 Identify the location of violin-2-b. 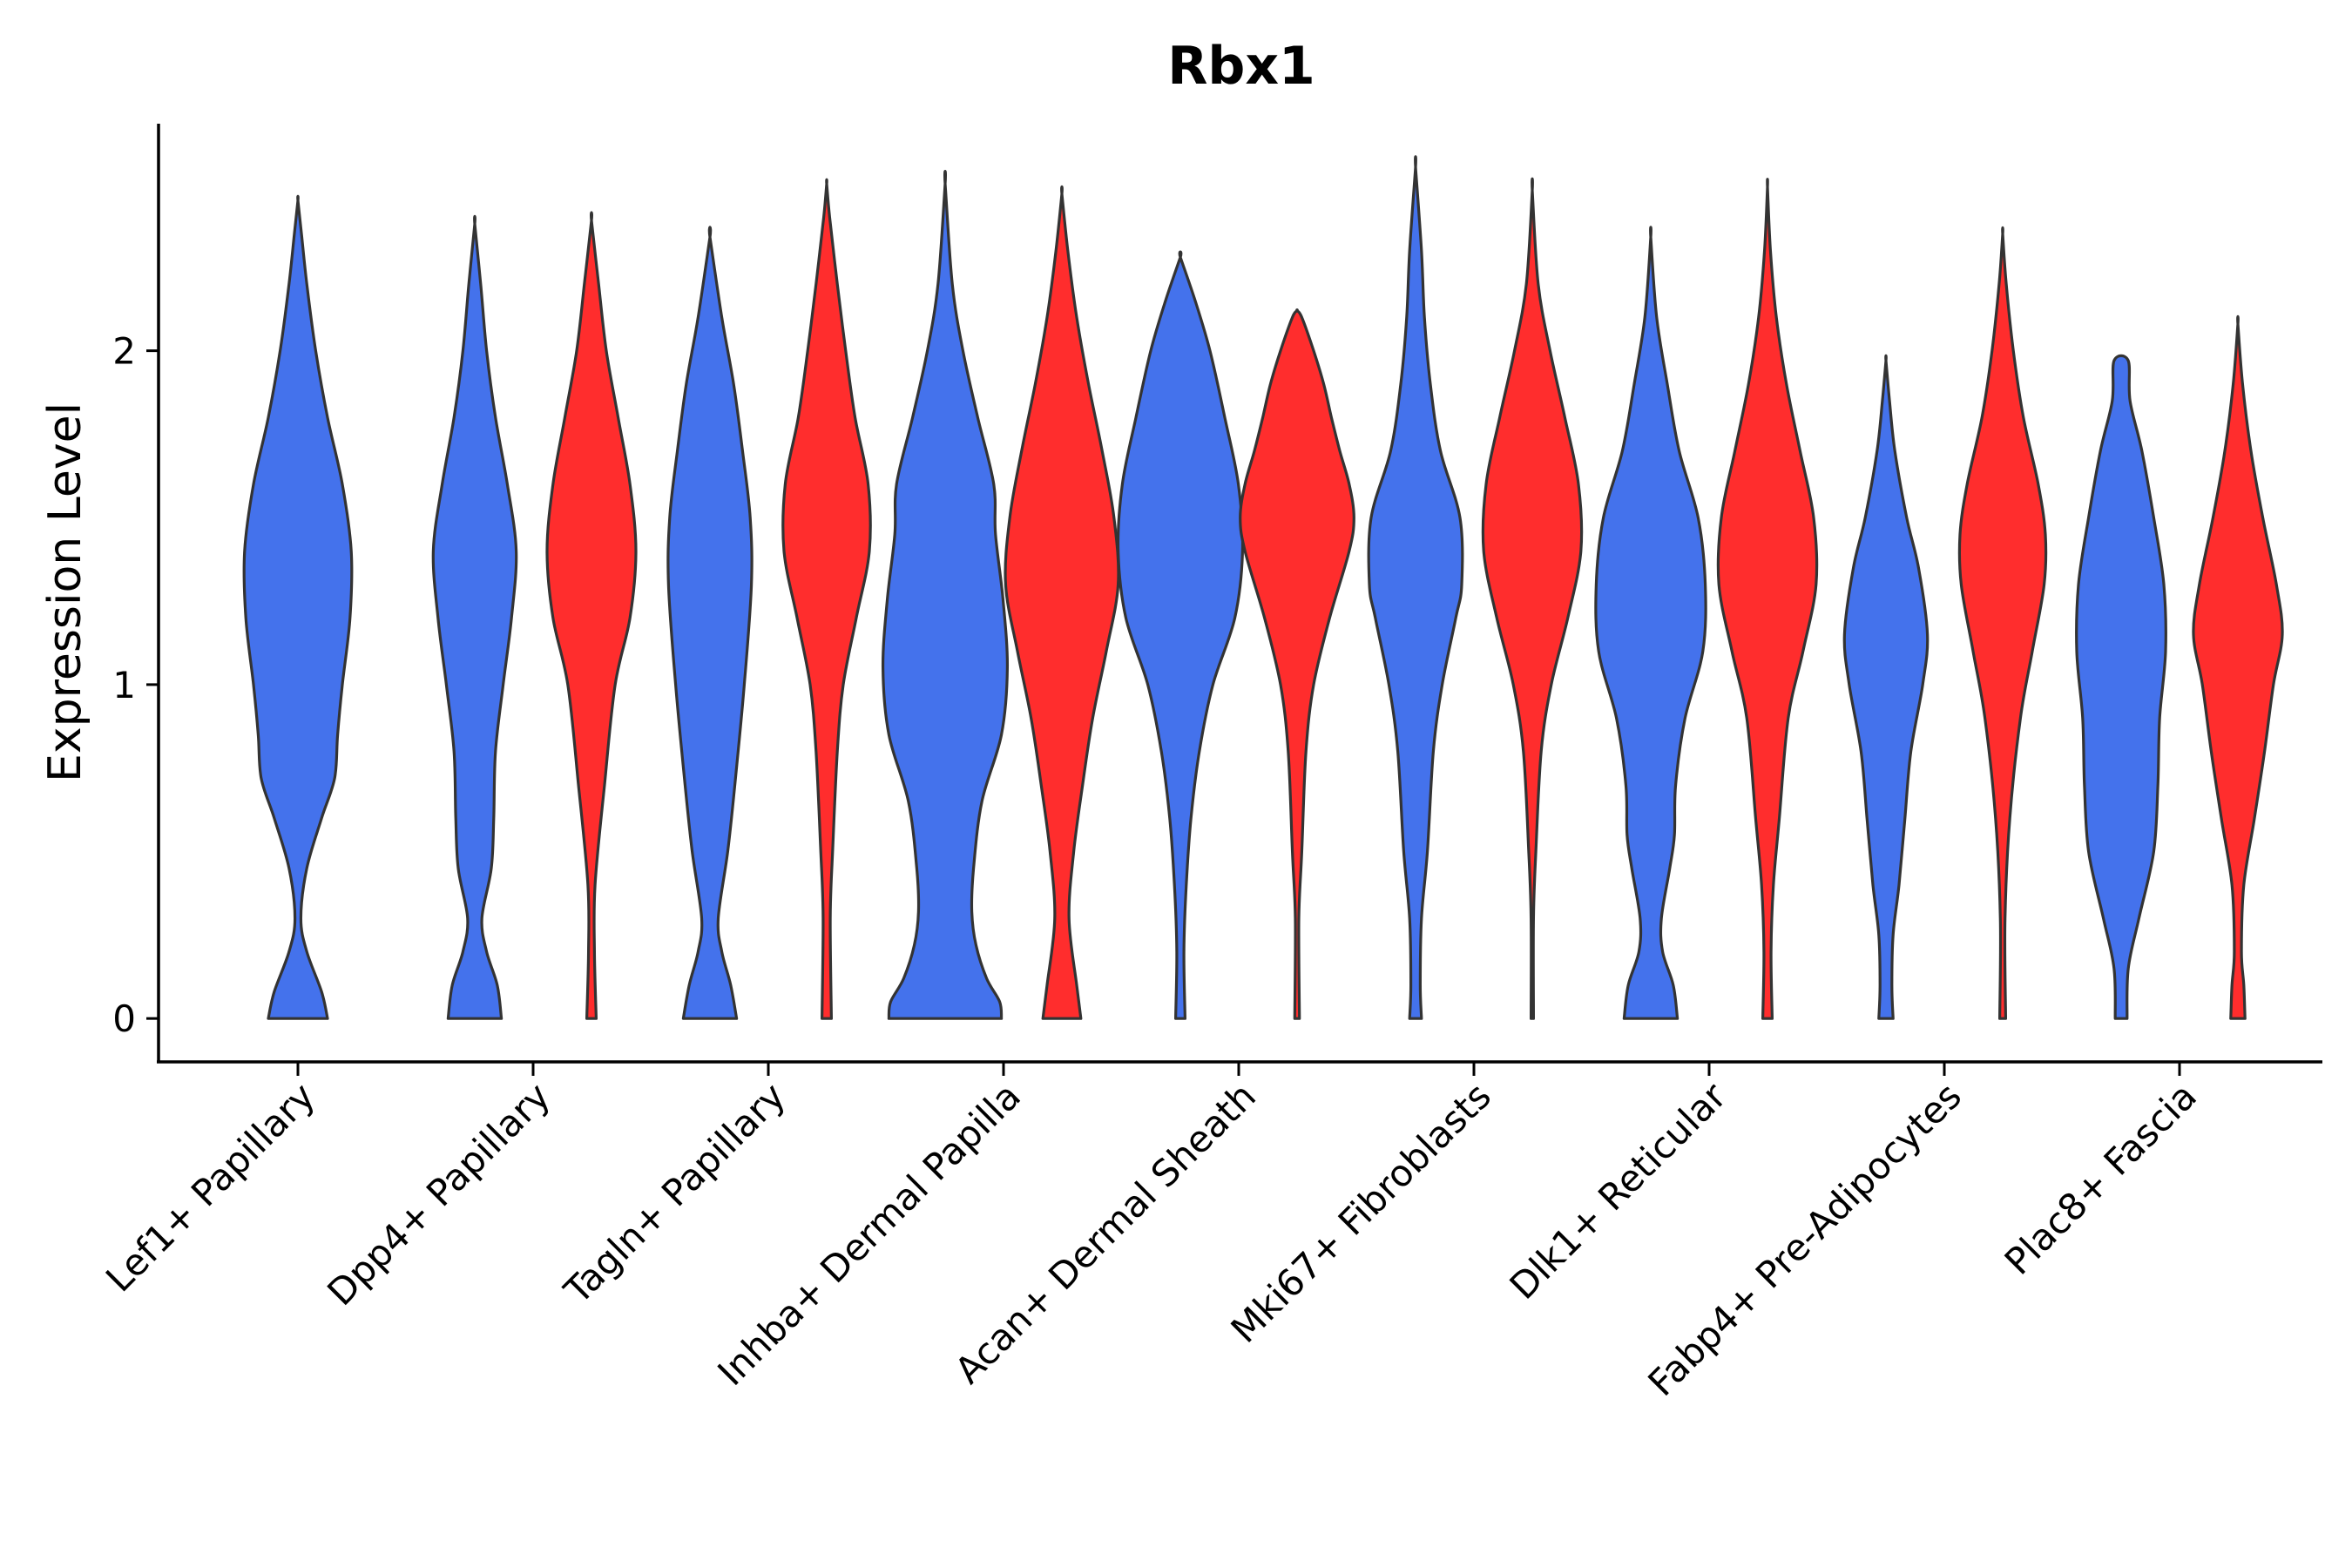
(826, 599).